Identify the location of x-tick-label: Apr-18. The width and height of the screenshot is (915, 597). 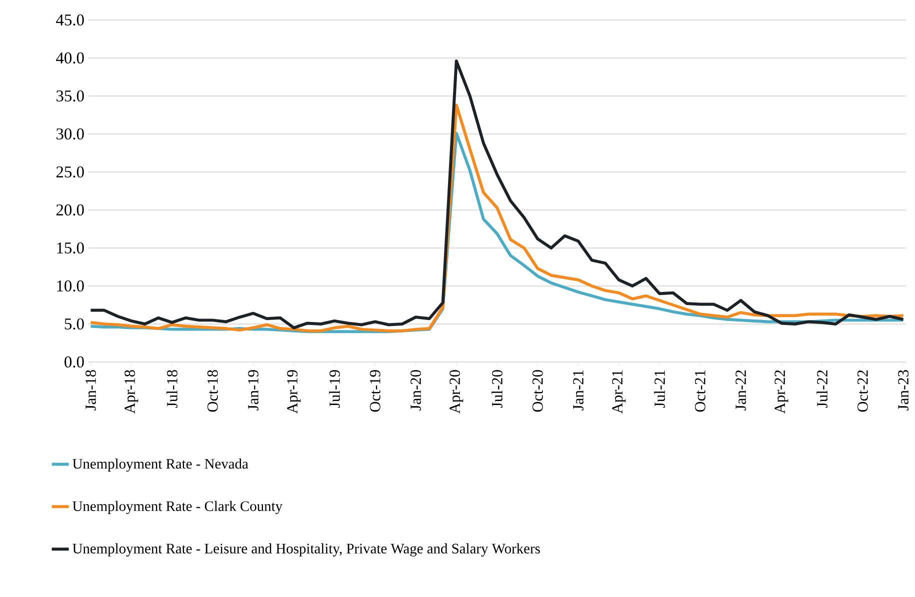
(131, 392).